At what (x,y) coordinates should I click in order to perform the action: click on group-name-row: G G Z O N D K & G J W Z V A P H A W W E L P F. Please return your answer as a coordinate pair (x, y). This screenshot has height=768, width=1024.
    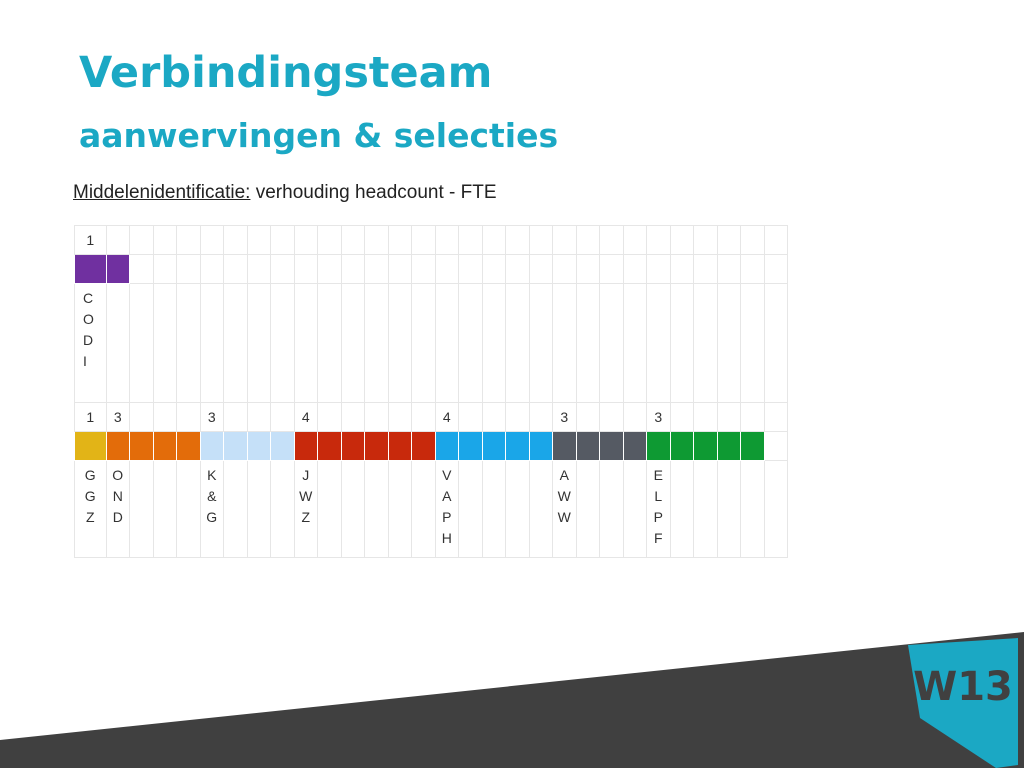
    Looking at the image, I should click on (431, 509).